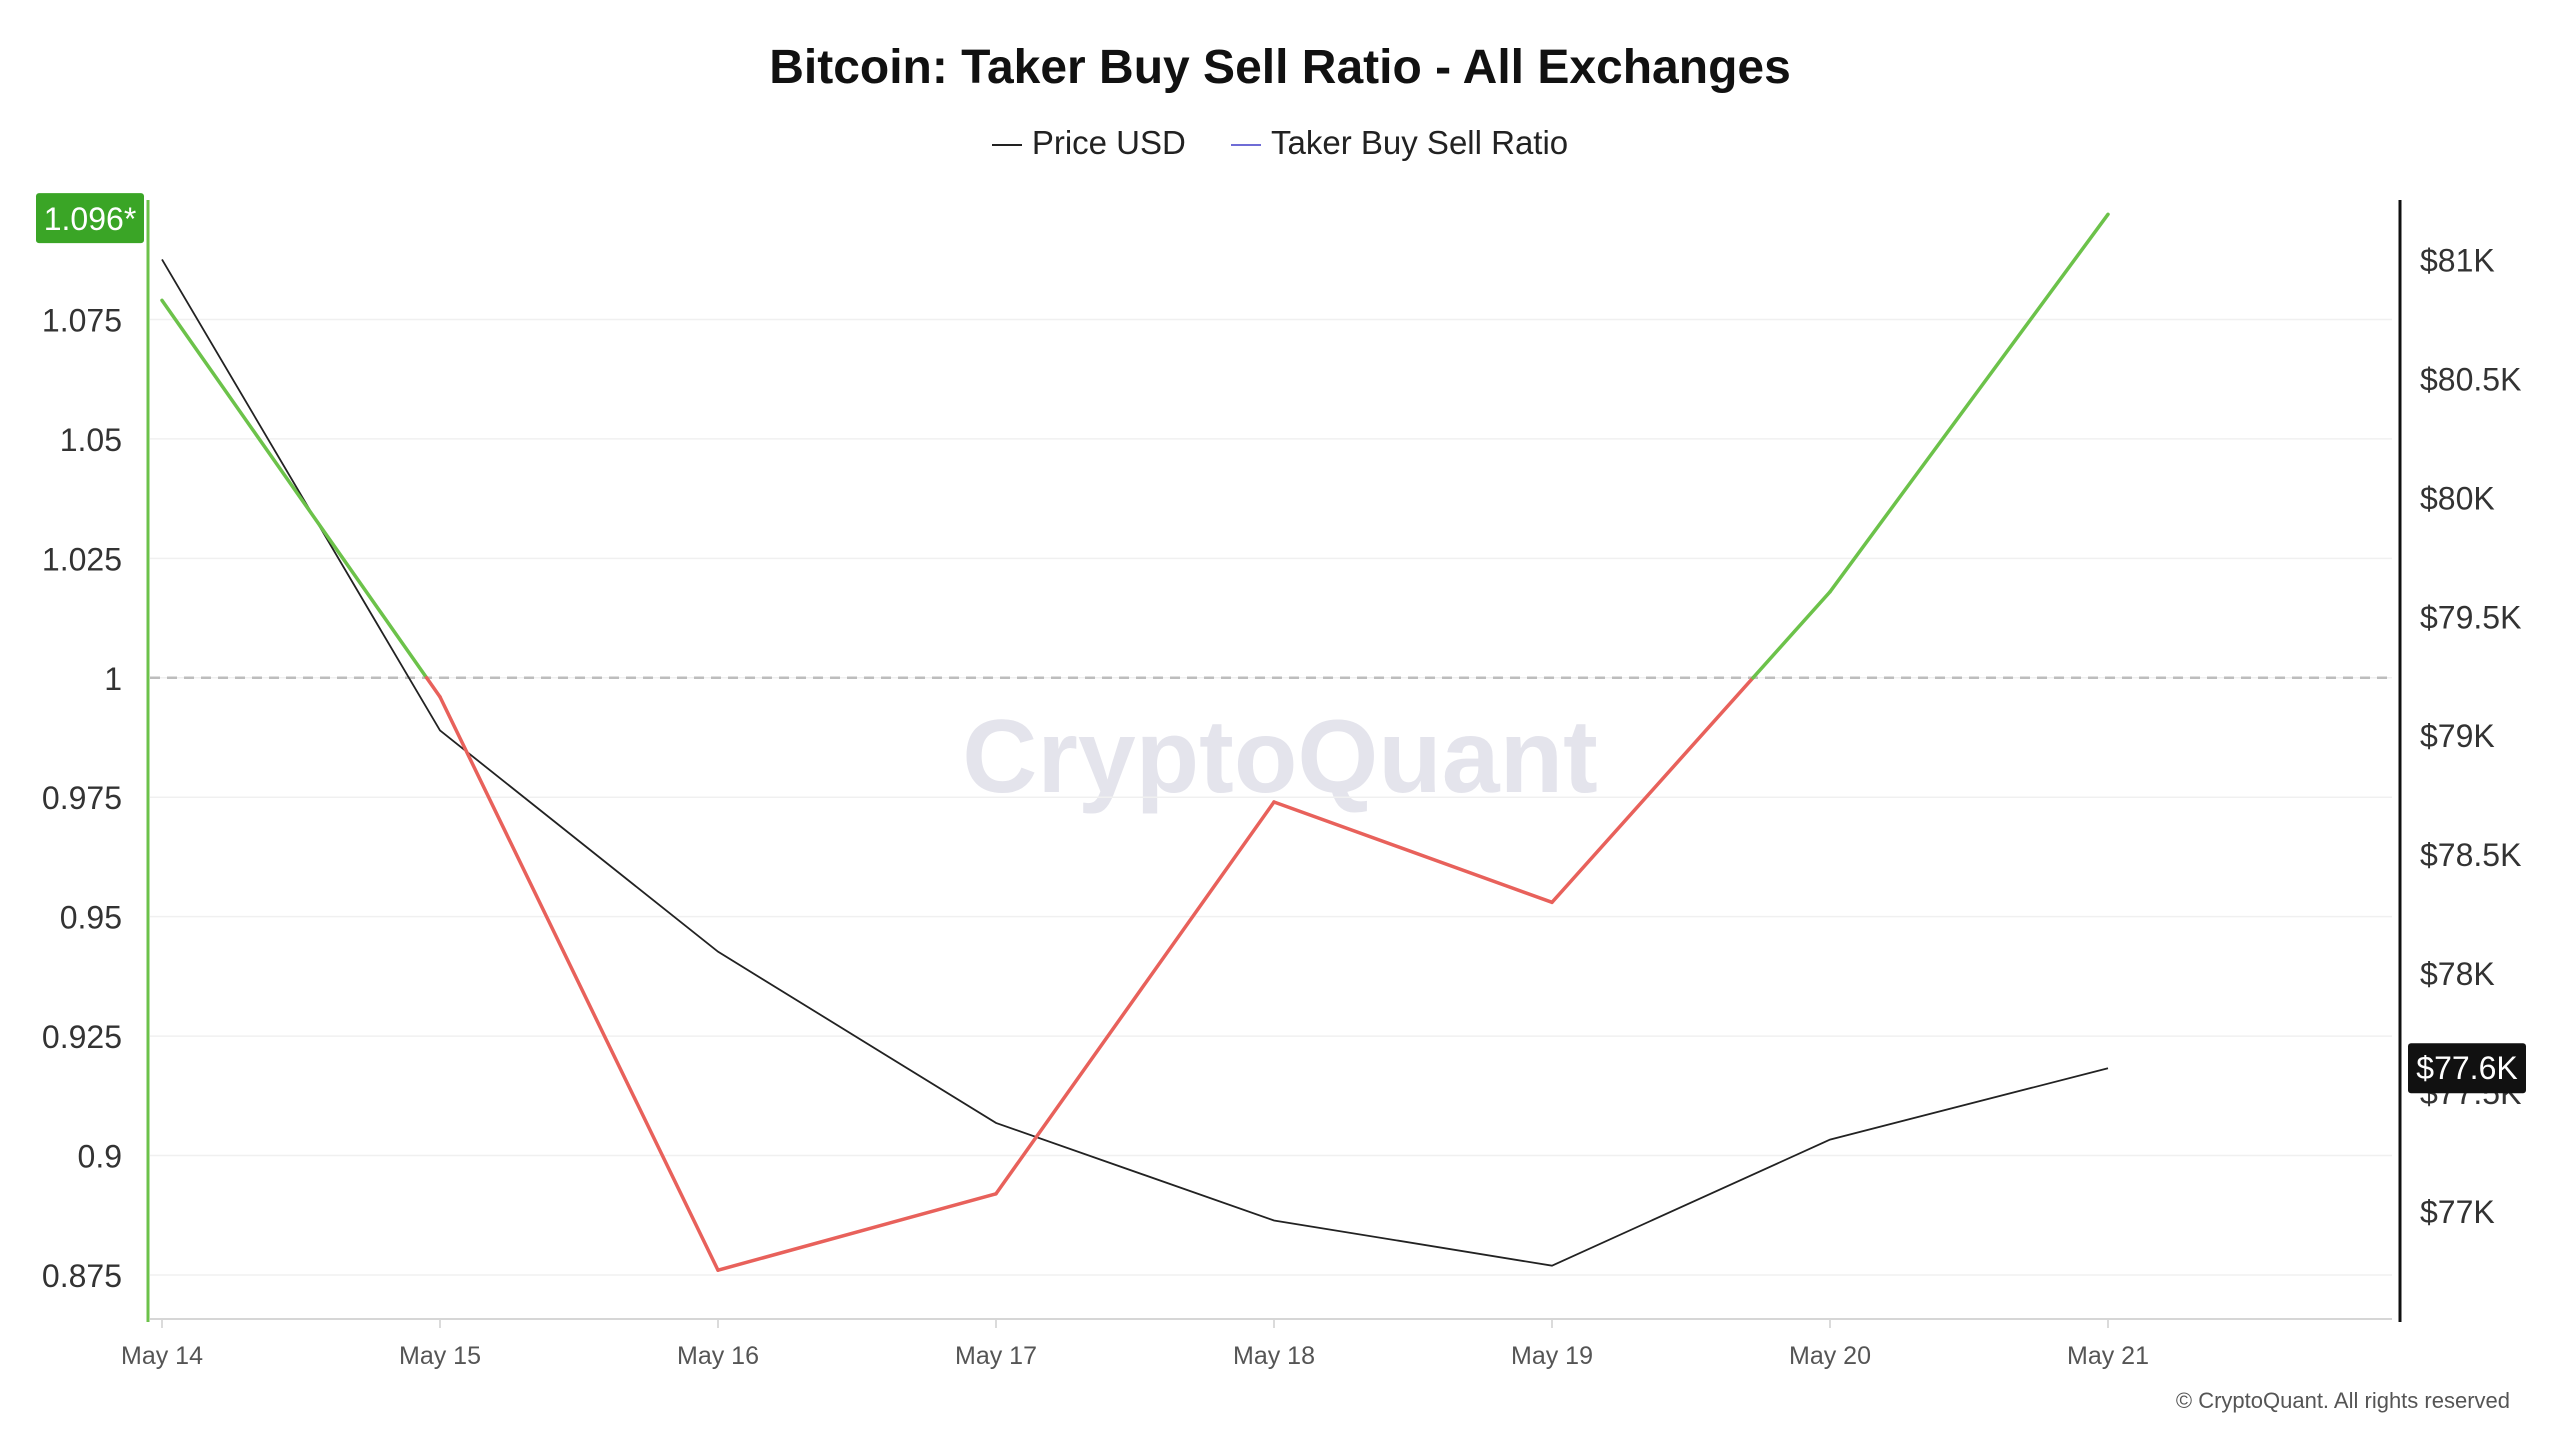 Image resolution: width=2560 pixels, height=1440 pixels. What do you see at coordinates (2470, 617) in the screenshot?
I see `y-right-tick-label: $79.5K` at bounding box center [2470, 617].